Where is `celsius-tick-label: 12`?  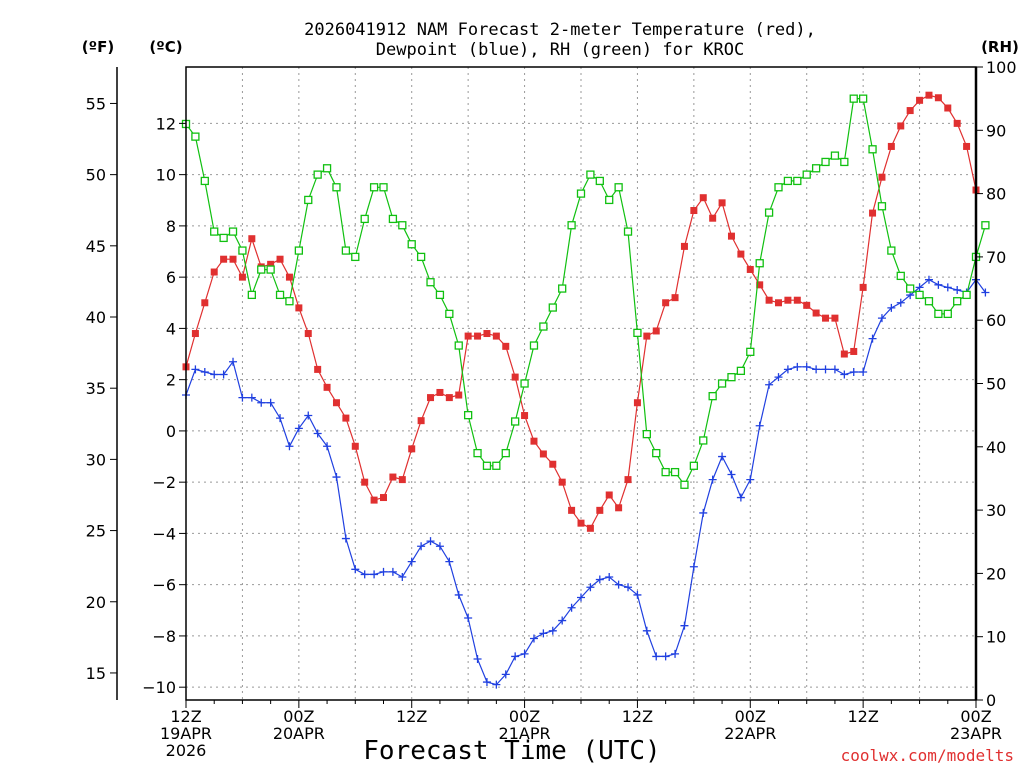 celsius-tick-label: 12 is located at coordinates (166, 123).